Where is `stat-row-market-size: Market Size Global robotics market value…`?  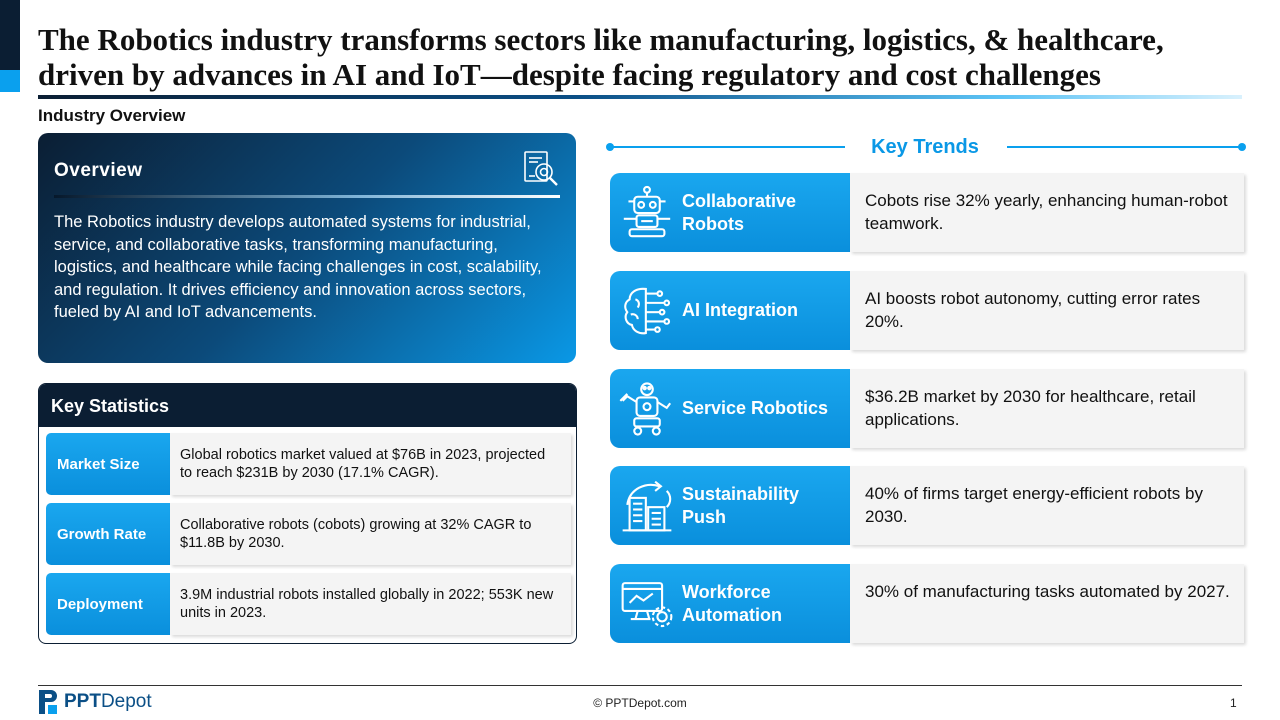 stat-row-market-size: Market Size Global robotics market value… is located at coordinates (308, 464).